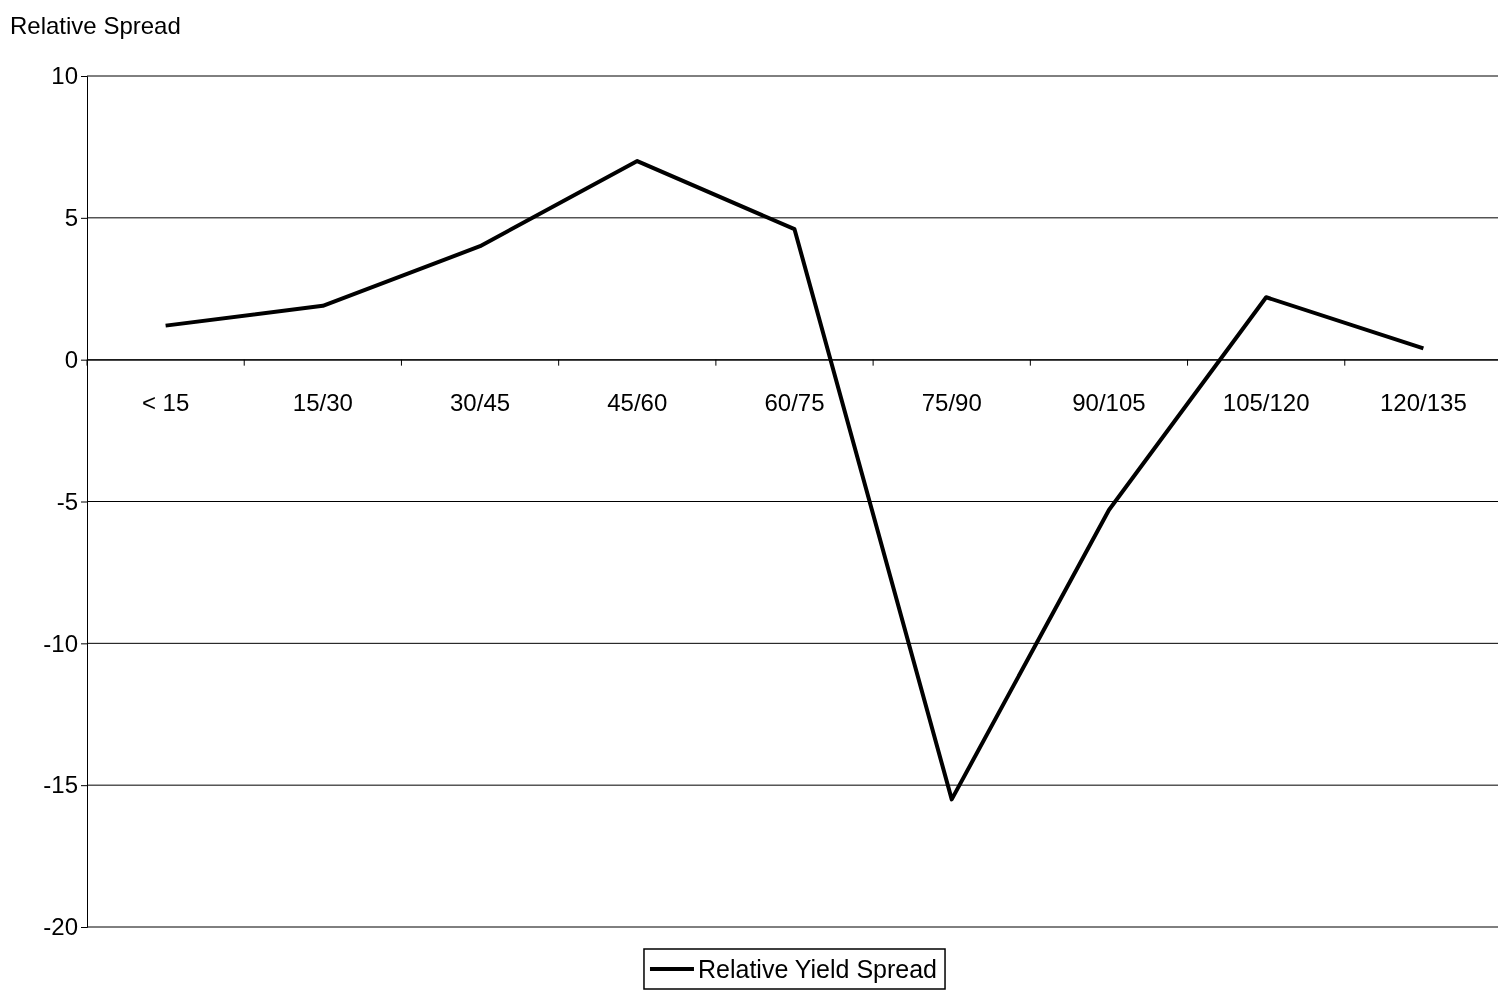 This screenshot has height=1006, width=1506. I want to click on y-tick-label: 0, so click(71, 359).